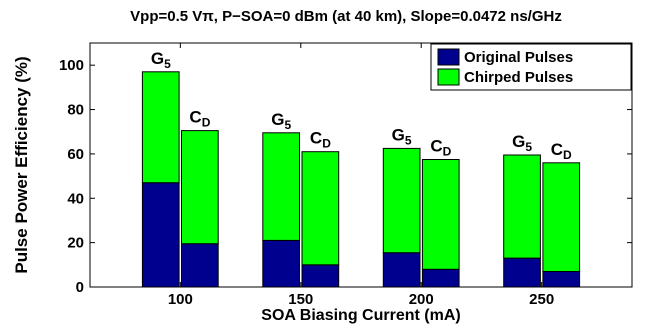 Image resolution: width=658 pixels, height=328 pixels. Describe the element at coordinates (421, 299) in the screenshot. I see `x-tick-label: 200` at that location.